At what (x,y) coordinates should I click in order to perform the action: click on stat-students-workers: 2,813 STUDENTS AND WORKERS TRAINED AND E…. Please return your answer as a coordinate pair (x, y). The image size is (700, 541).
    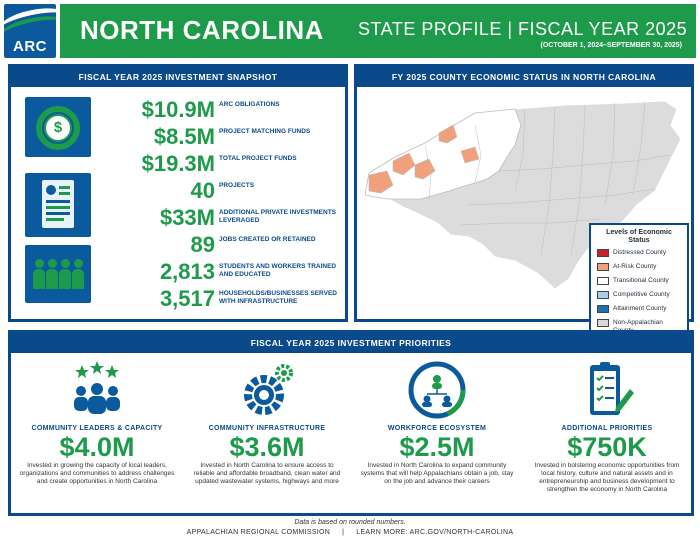
    Looking at the image, I should click on (225, 272).